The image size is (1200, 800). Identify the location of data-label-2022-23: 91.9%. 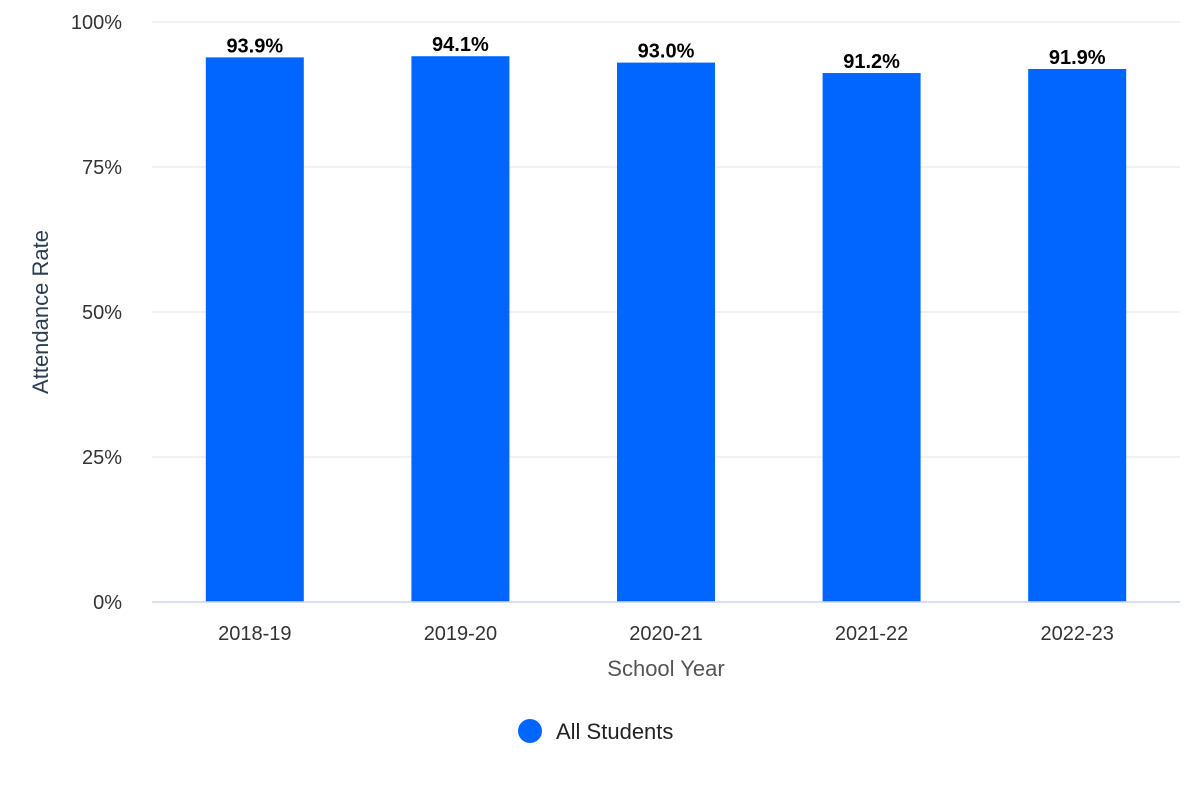
(1077, 58).